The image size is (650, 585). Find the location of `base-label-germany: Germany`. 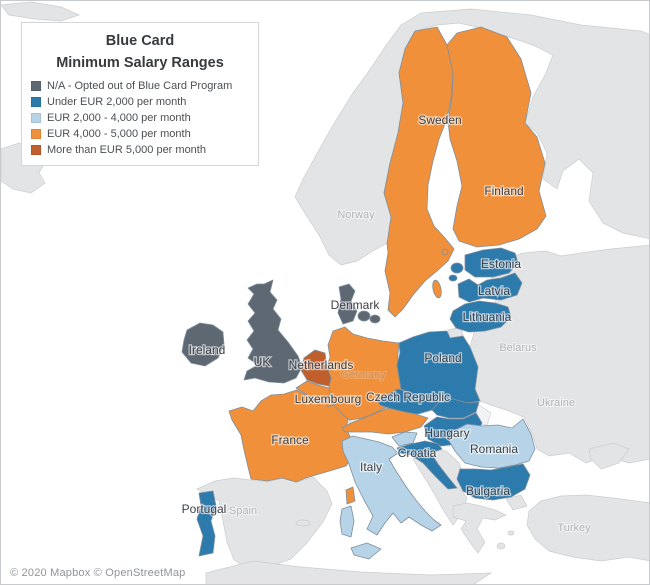

base-label-germany: Germany is located at coordinates (363, 375).